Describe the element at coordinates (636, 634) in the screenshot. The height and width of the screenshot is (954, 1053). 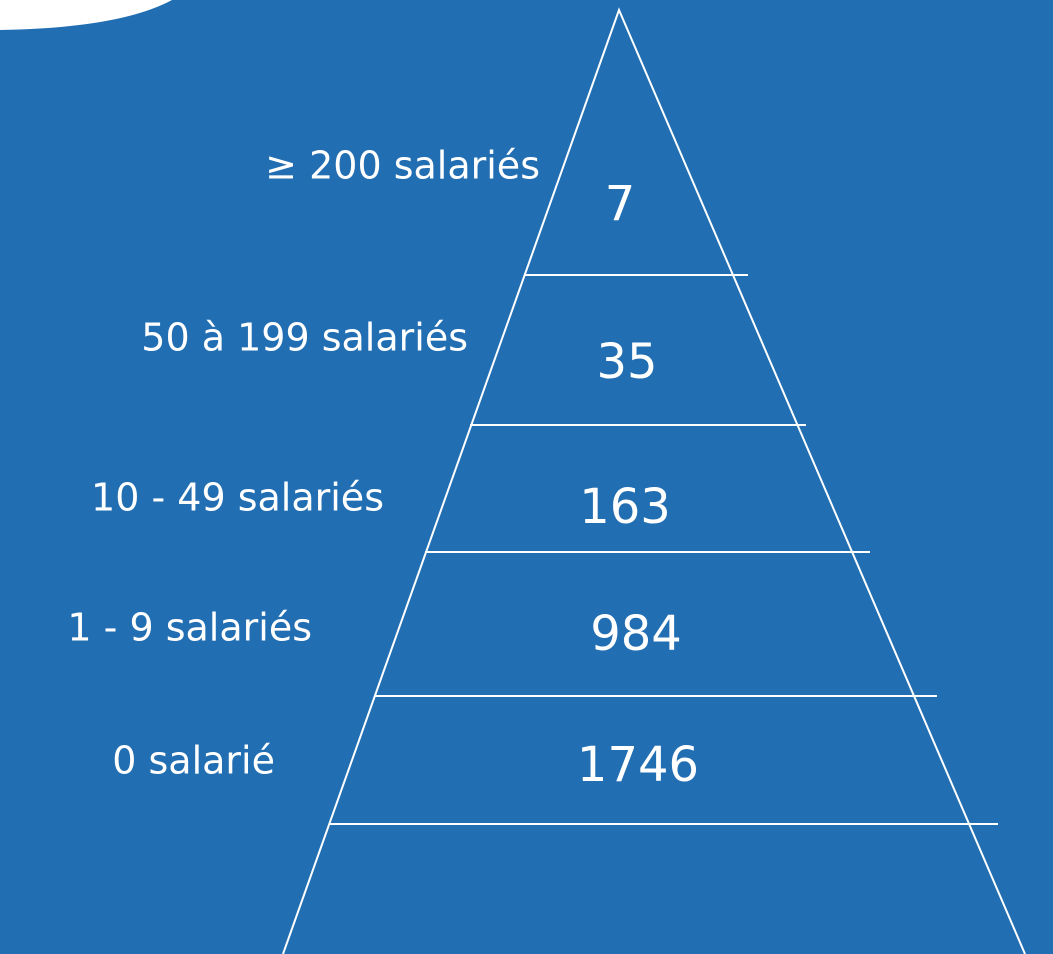
I see `tier-value: 984` at that location.